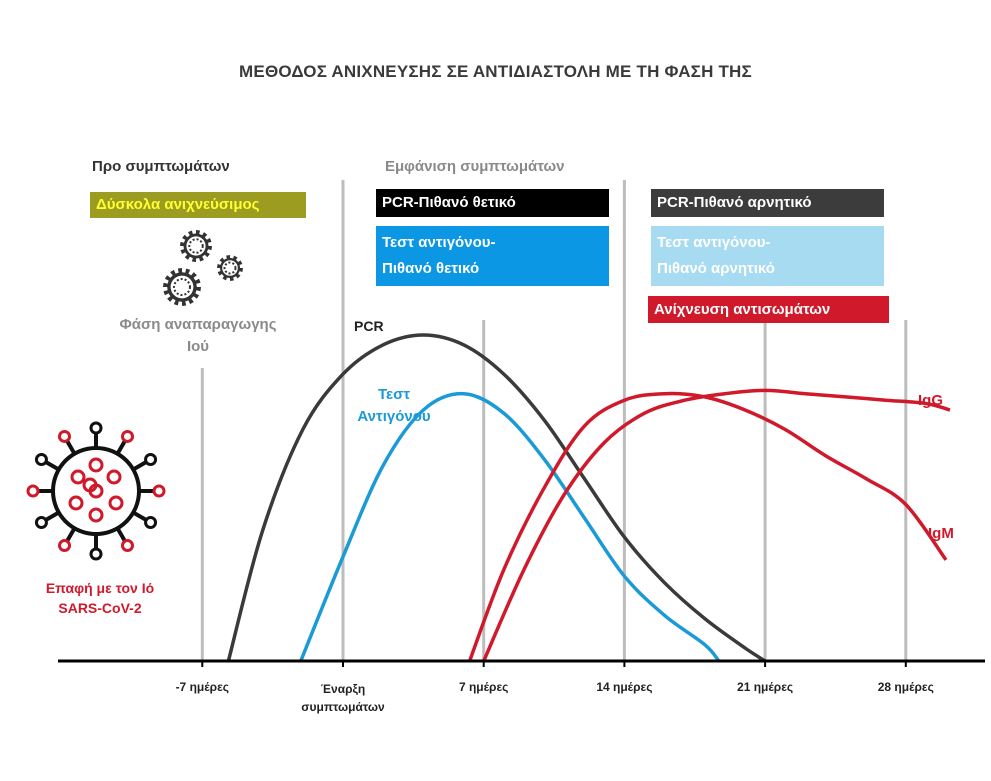 Image resolution: width=991 pixels, height=781 pixels. What do you see at coordinates (492, 256) in the screenshot?
I see `antigen-positive-badge: Τεστ αντιγόνου- Πιθανό θετικό` at bounding box center [492, 256].